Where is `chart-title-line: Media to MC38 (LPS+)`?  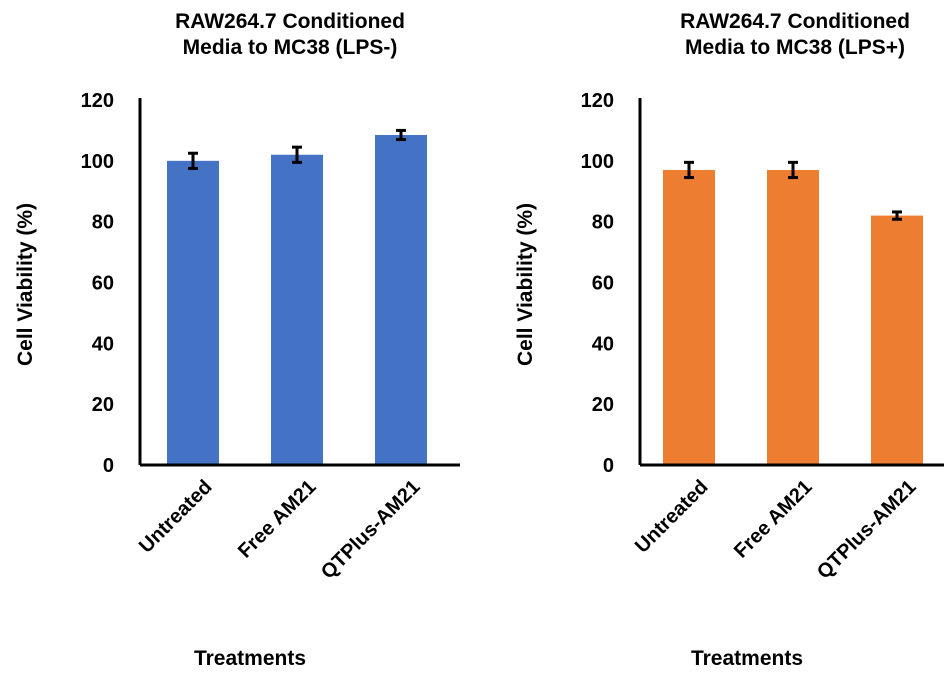 chart-title-line: Media to MC38 (LPS+) is located at coordinates (795, 47).